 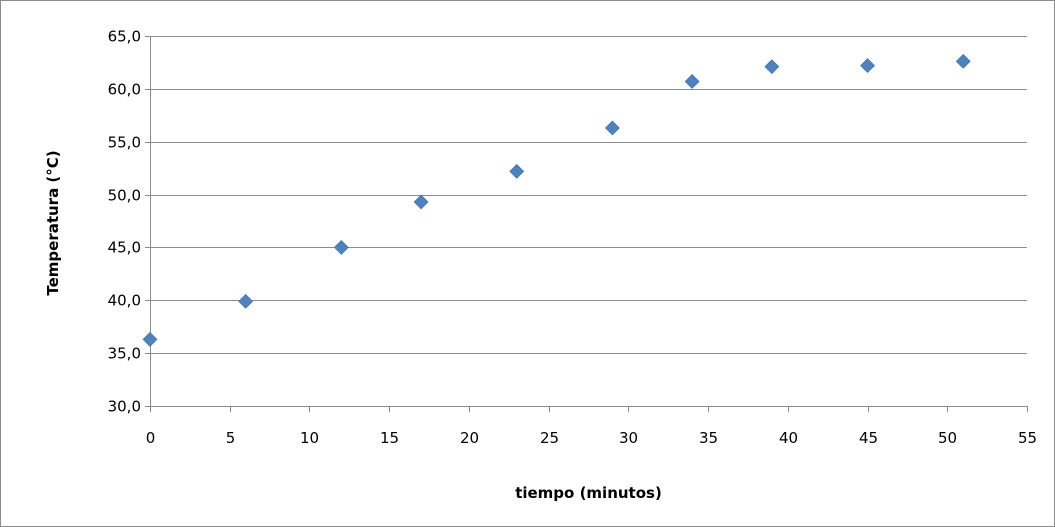 I want to click on x-tick-label: 5, so click(x=231, y=438).